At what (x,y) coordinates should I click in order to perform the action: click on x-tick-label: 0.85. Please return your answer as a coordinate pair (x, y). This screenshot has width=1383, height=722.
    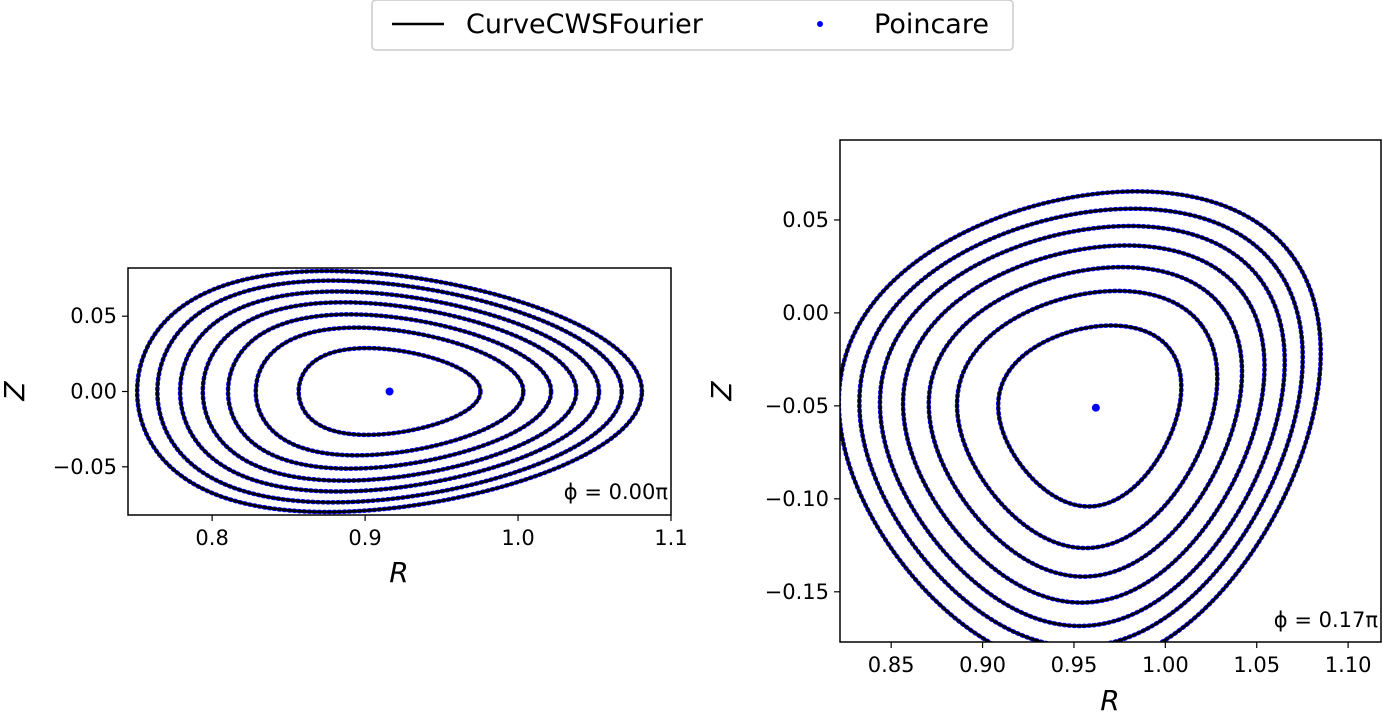
    Looking at the image, I should click on (891, 665).